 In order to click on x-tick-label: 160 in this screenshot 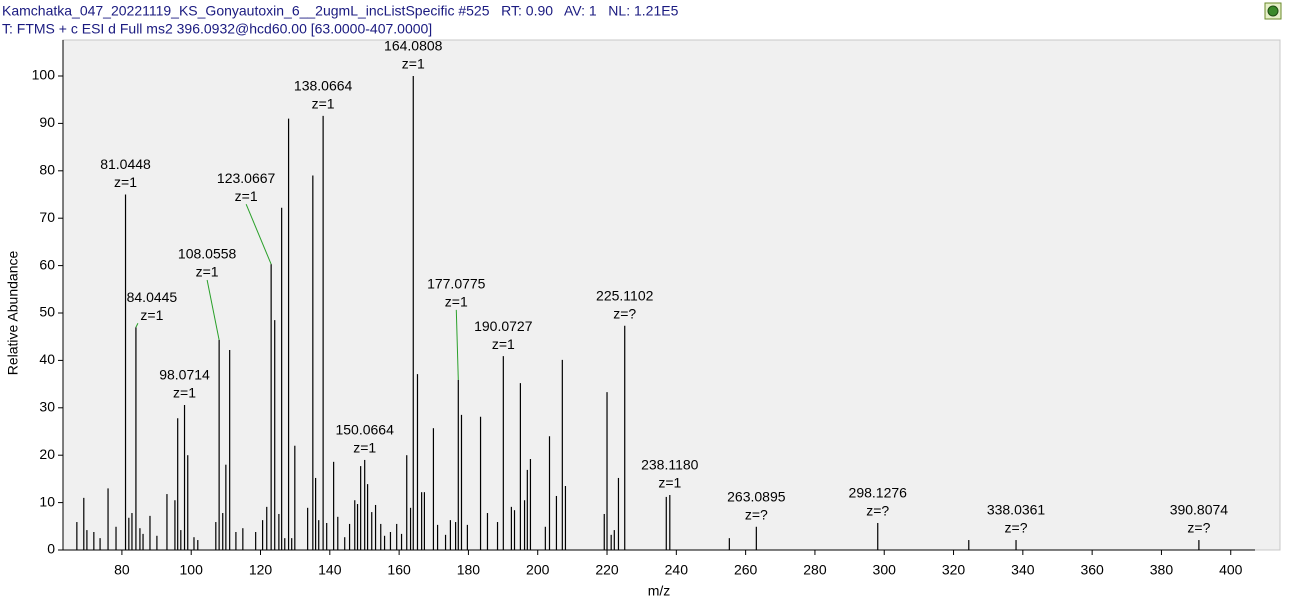, I will do `click(399, 570)`.